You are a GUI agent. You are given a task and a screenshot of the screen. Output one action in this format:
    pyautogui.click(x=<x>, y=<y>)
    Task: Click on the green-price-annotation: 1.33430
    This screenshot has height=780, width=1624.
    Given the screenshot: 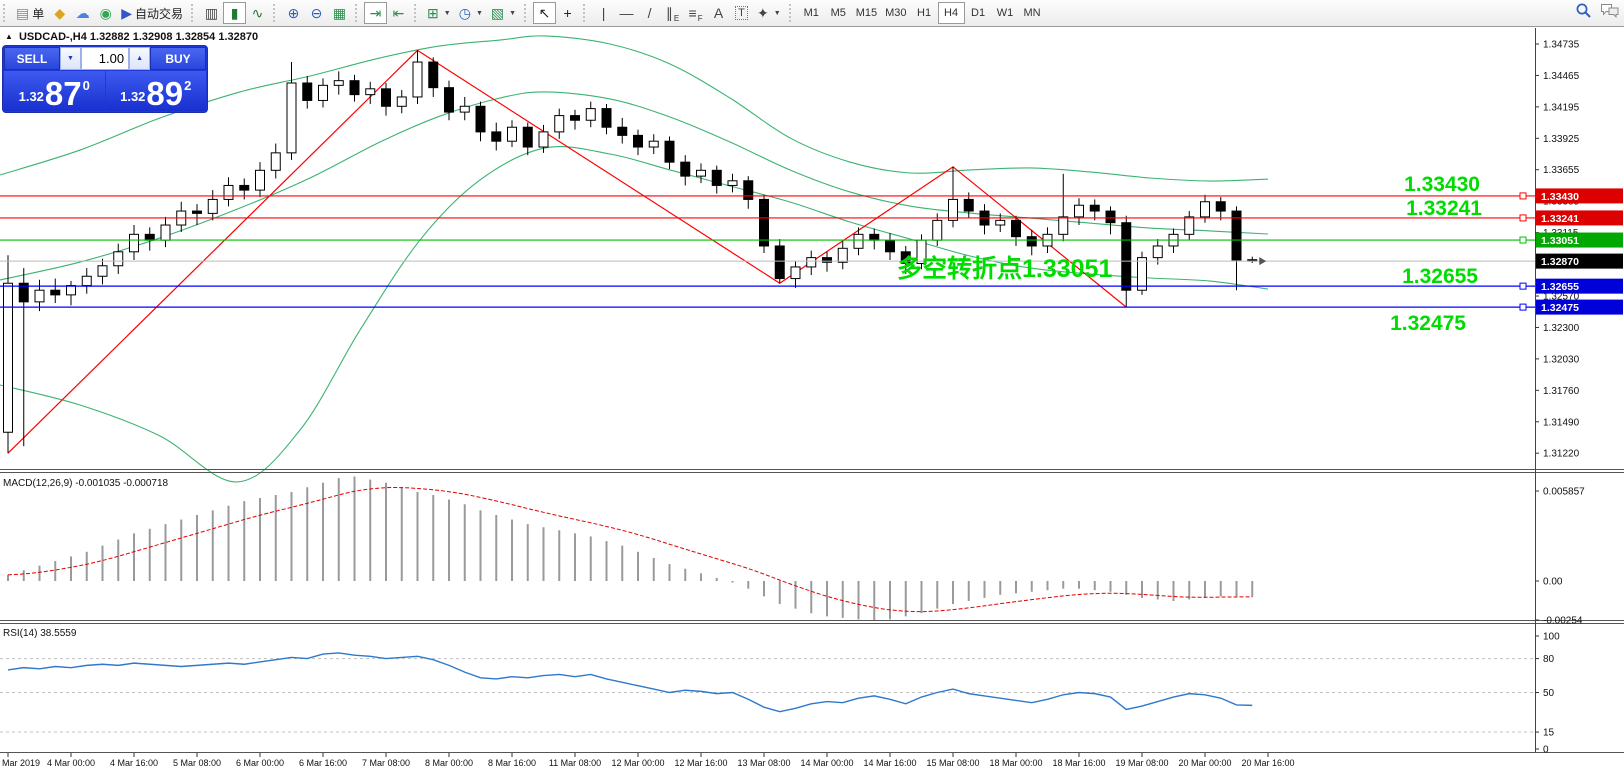 What is the action you would take?
    pyautogui.click(x=1442, y=184)
    